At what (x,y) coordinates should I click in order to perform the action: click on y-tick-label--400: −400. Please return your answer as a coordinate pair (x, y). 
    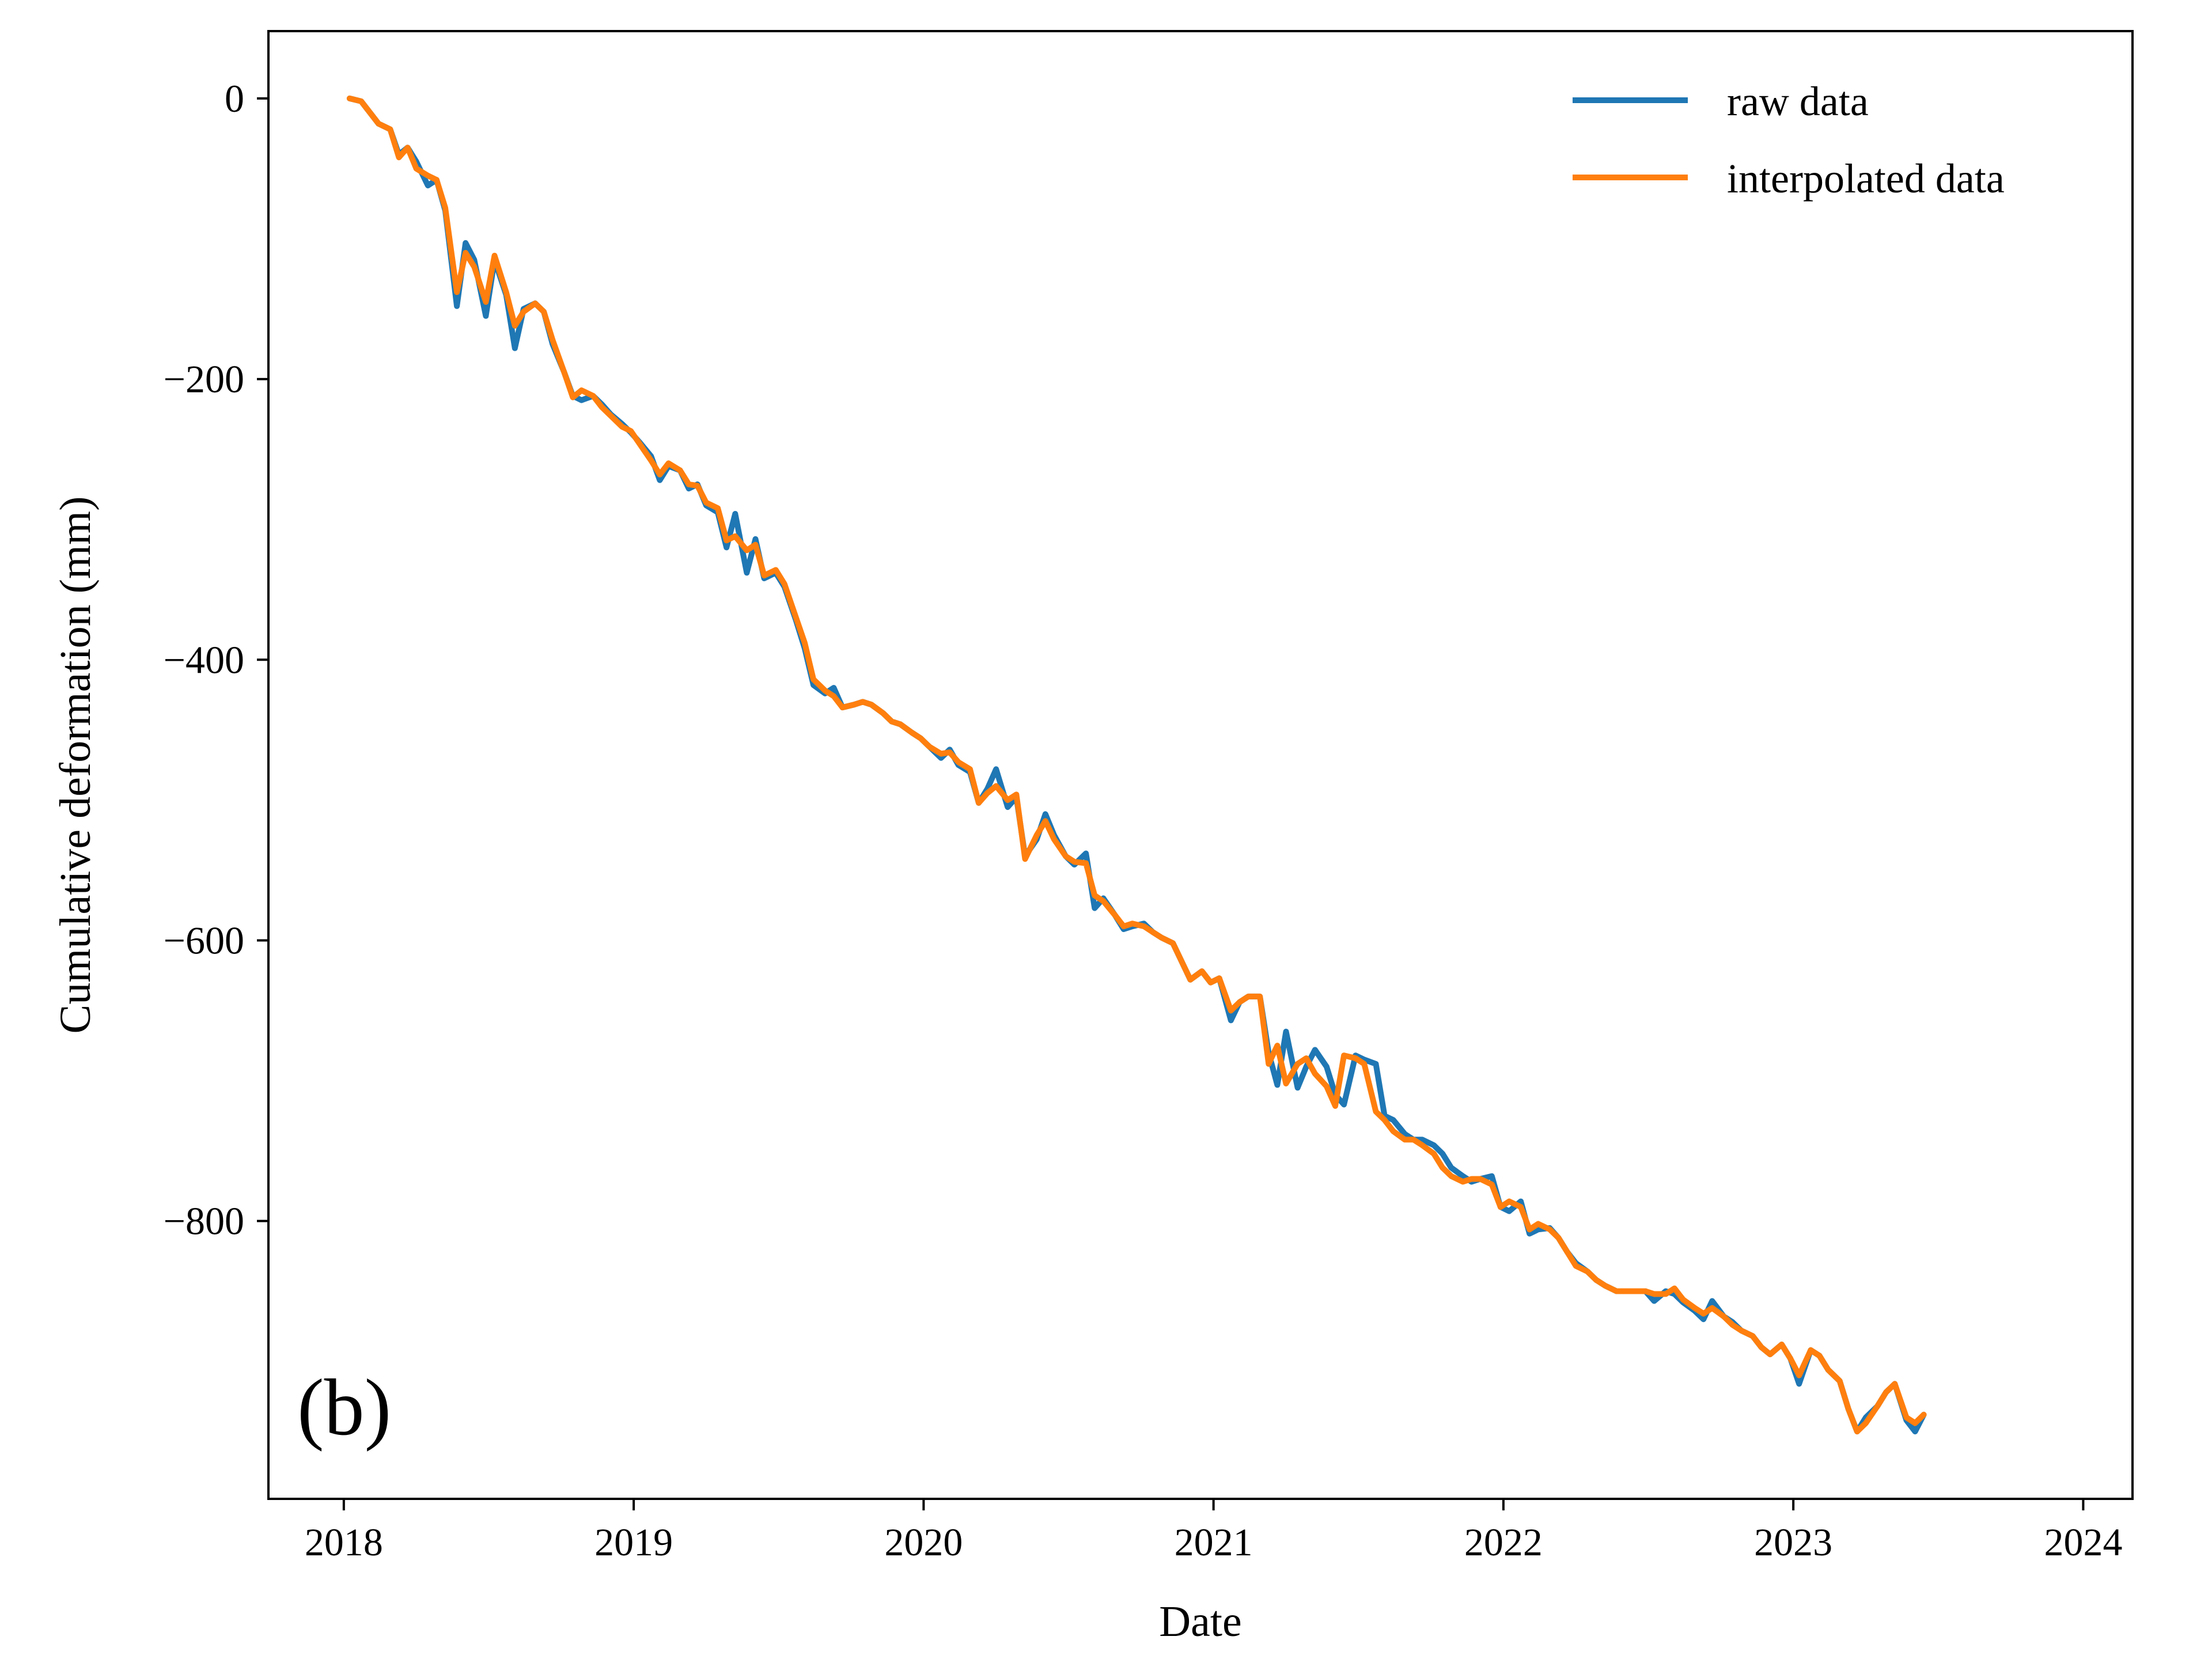
    Looking at the image, I should click on (204, 659).